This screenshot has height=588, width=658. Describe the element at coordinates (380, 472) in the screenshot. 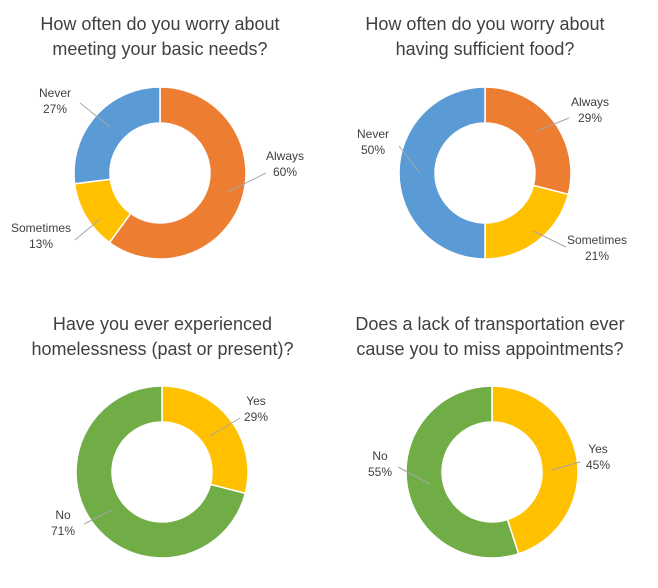

I see `slice-value-no: 55%` at that location.